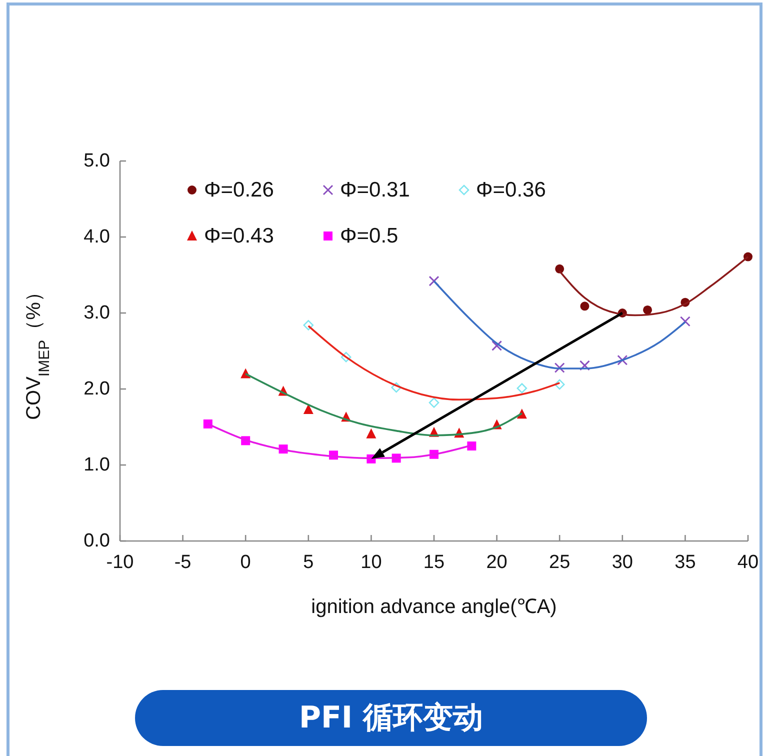  Describe the element at coordinates (434, 607) in the screenshot. I see `x-axis-title: ignition advance angle(℃A)` at that location.